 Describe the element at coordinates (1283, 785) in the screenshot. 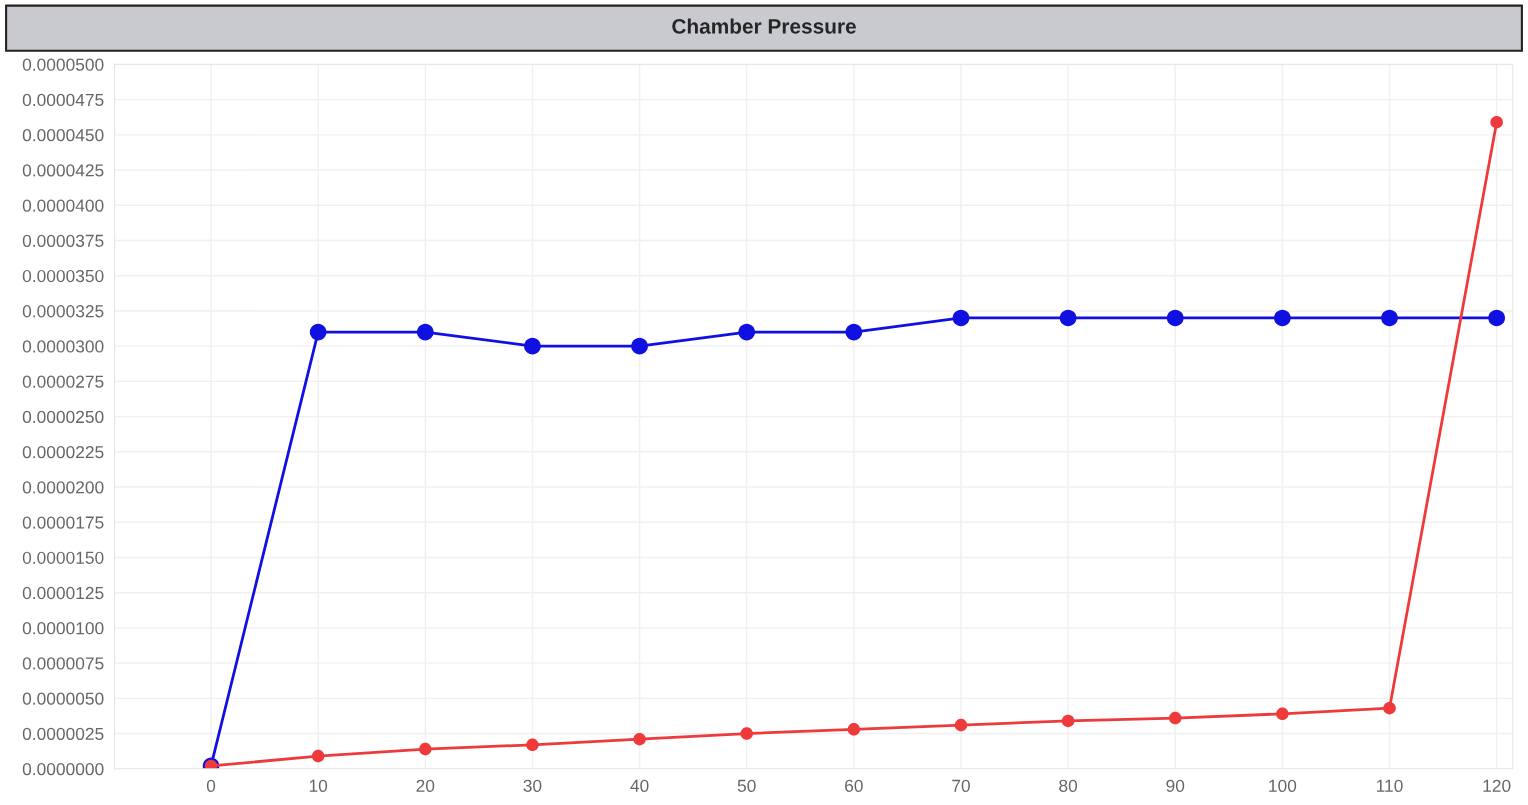

I see `x-tick-label: 100` at that location.